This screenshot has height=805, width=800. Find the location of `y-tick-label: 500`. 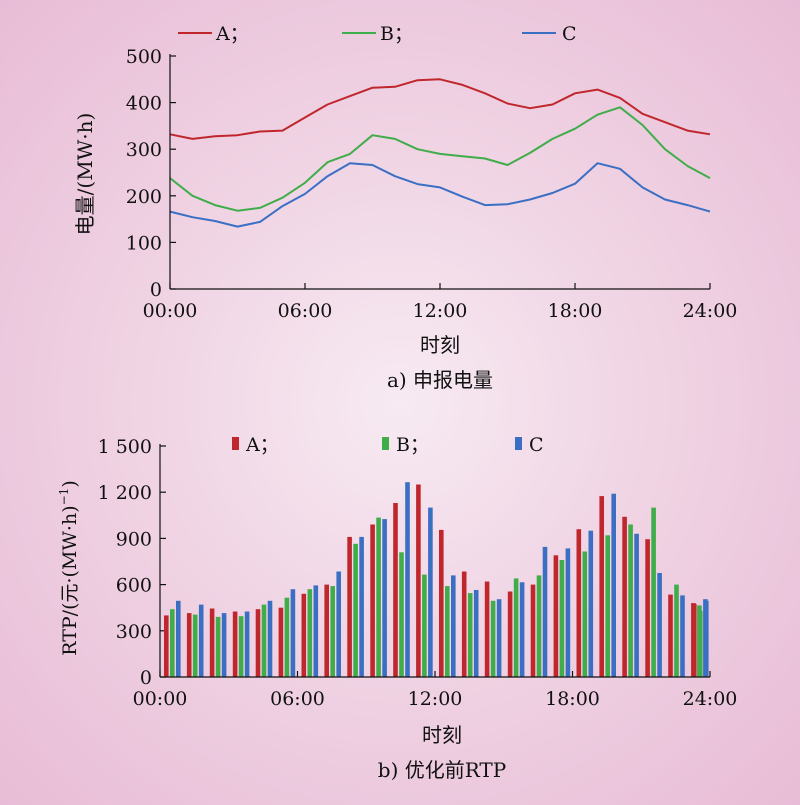

y-tick-label: 500 is located at coordinates (144, 57).